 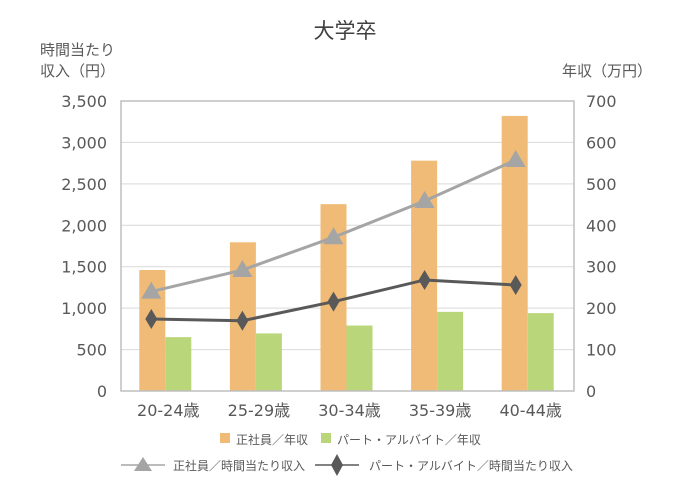 I want to click on right-tick-label: 100, so click(x=601, y=350).